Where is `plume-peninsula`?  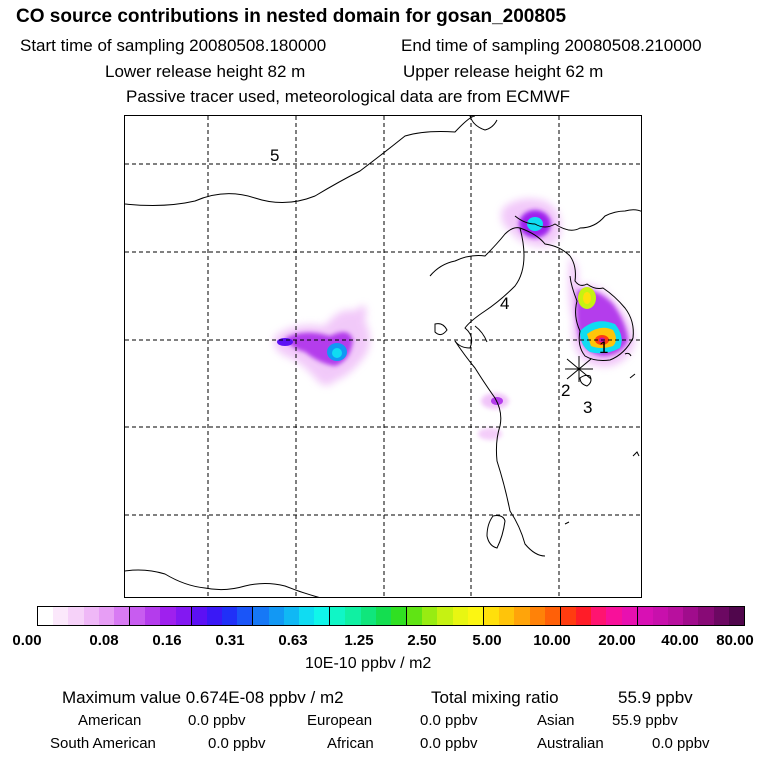 plume-peninsula is located at coordinates (602, 311).